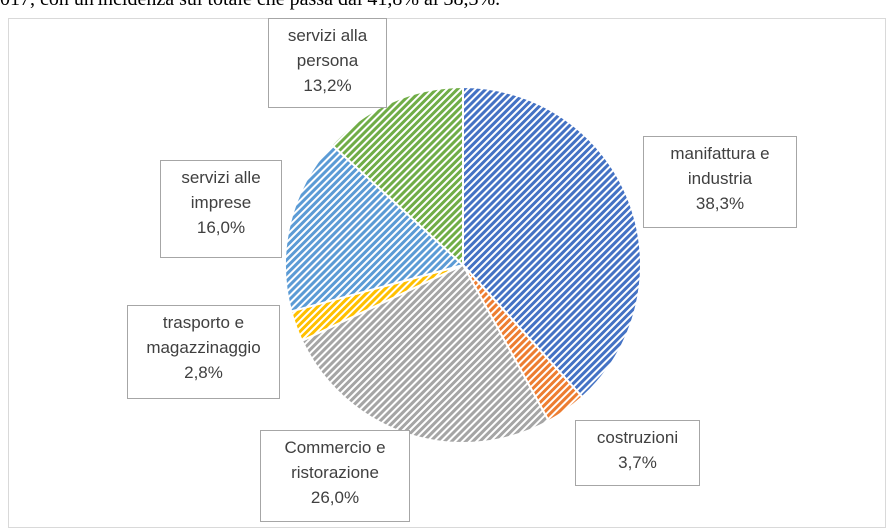 This screenshot has height=528, width=887. What do you see at coordinates (221, 190) in the screenshot?
I see `category-label: servizi alle imprese` at bounding box center [221, 190].